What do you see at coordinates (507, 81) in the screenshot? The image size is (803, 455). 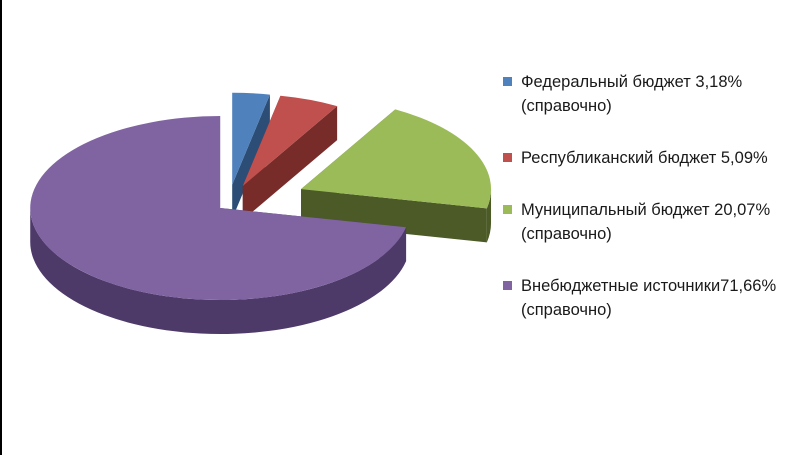 I see `legend-swatch-federal` at bounding box center [507, 81].